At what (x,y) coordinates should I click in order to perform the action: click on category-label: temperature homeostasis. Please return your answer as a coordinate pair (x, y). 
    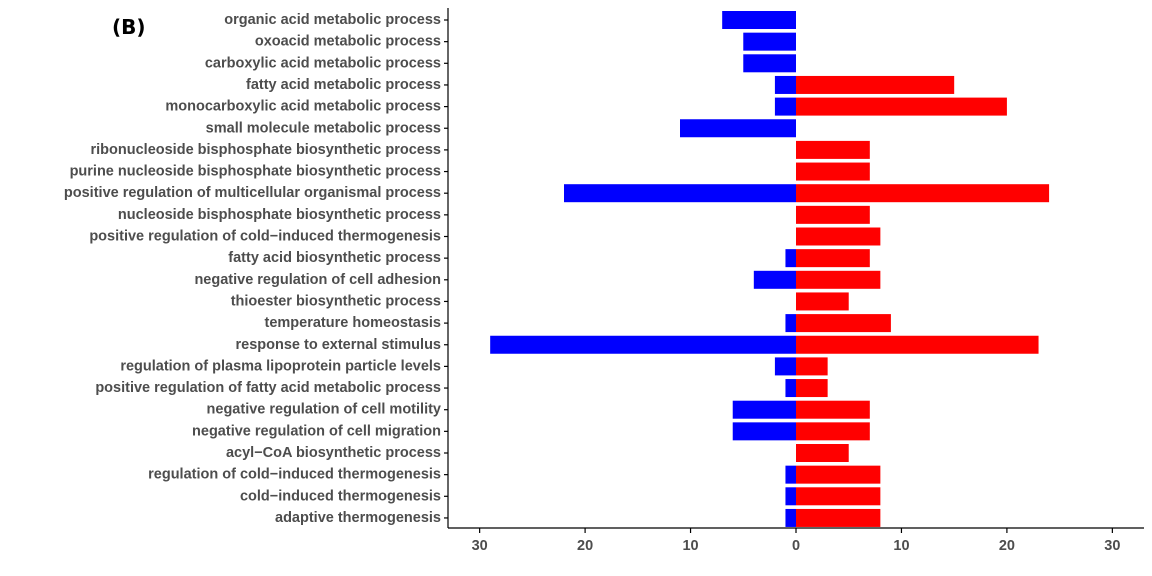
    Looking at the image, I should click on (353, 323).